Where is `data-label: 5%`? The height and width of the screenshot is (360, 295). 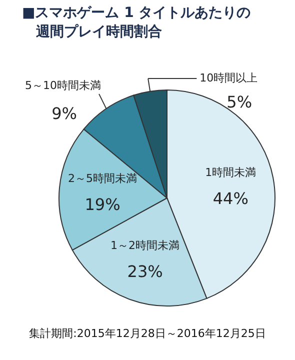
data-label: 5% is located at coordinates (239, 102).